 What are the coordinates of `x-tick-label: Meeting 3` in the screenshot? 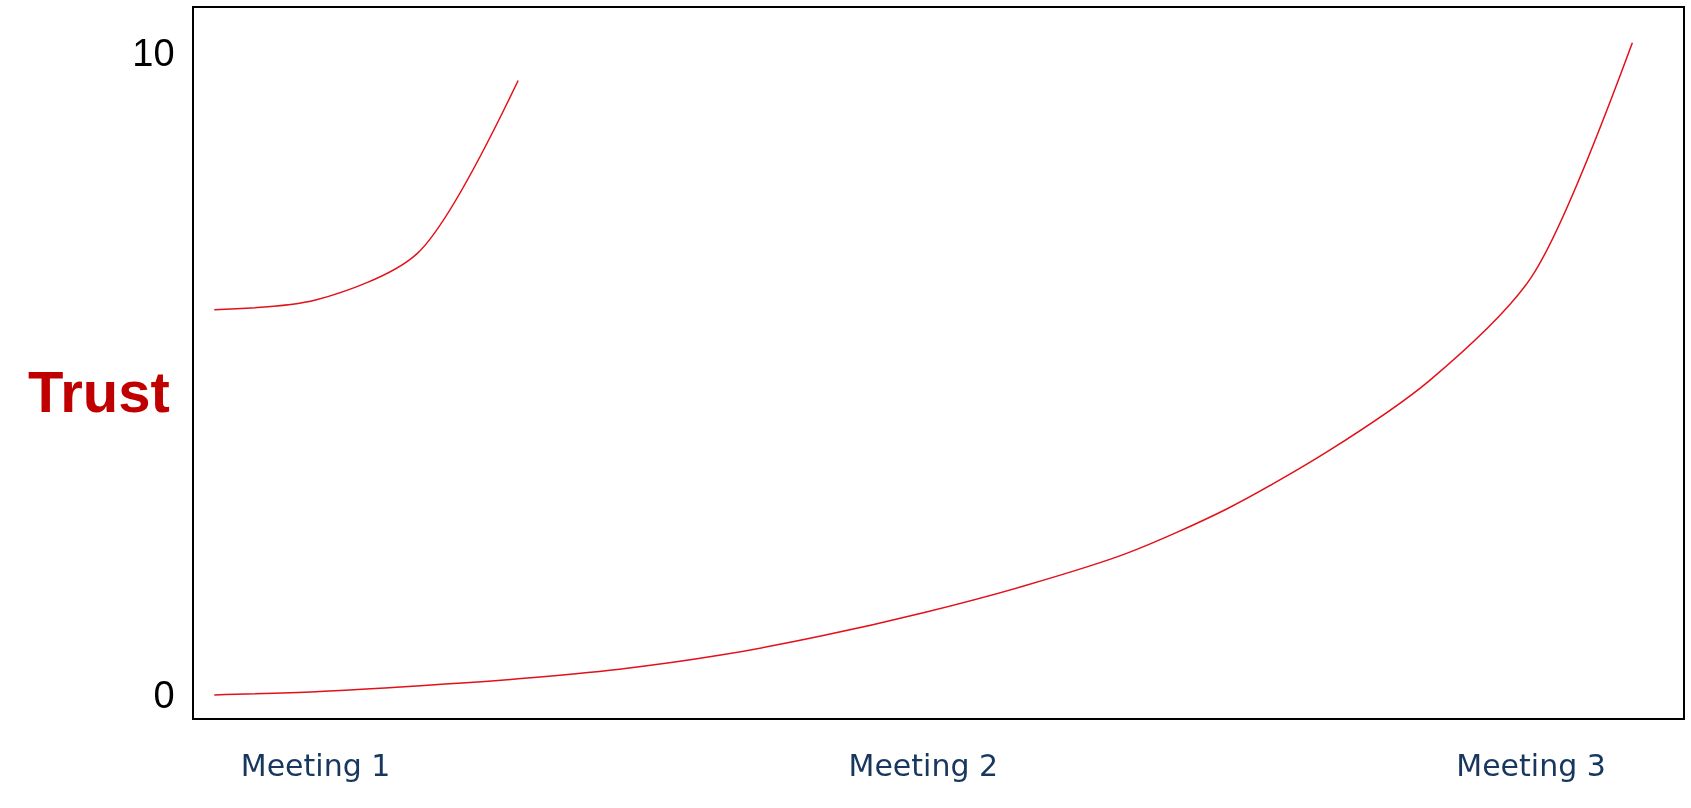 It's located at (1531, 765).